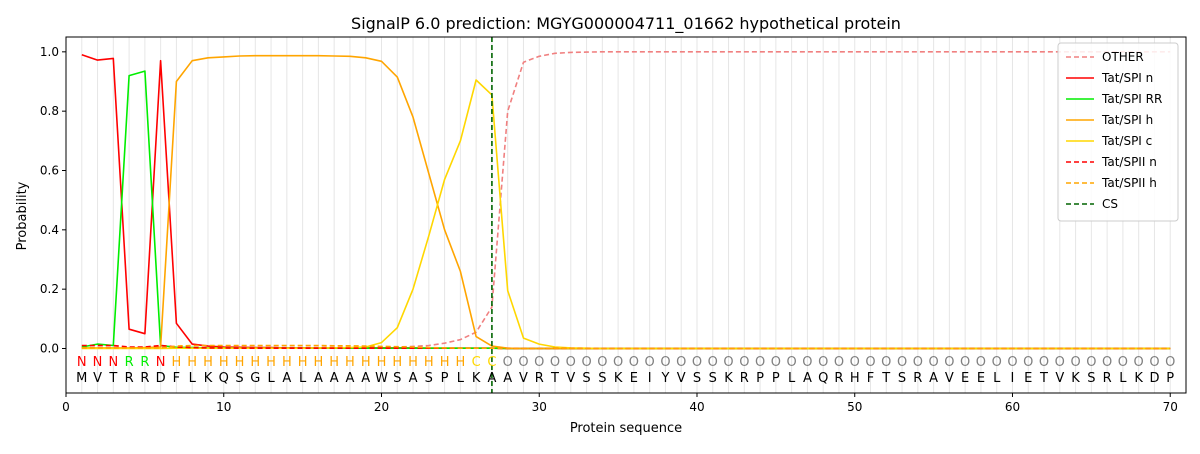 This screenshot has width=1200, height=454. I want to click on residue-label: Y, so click(664, 378).